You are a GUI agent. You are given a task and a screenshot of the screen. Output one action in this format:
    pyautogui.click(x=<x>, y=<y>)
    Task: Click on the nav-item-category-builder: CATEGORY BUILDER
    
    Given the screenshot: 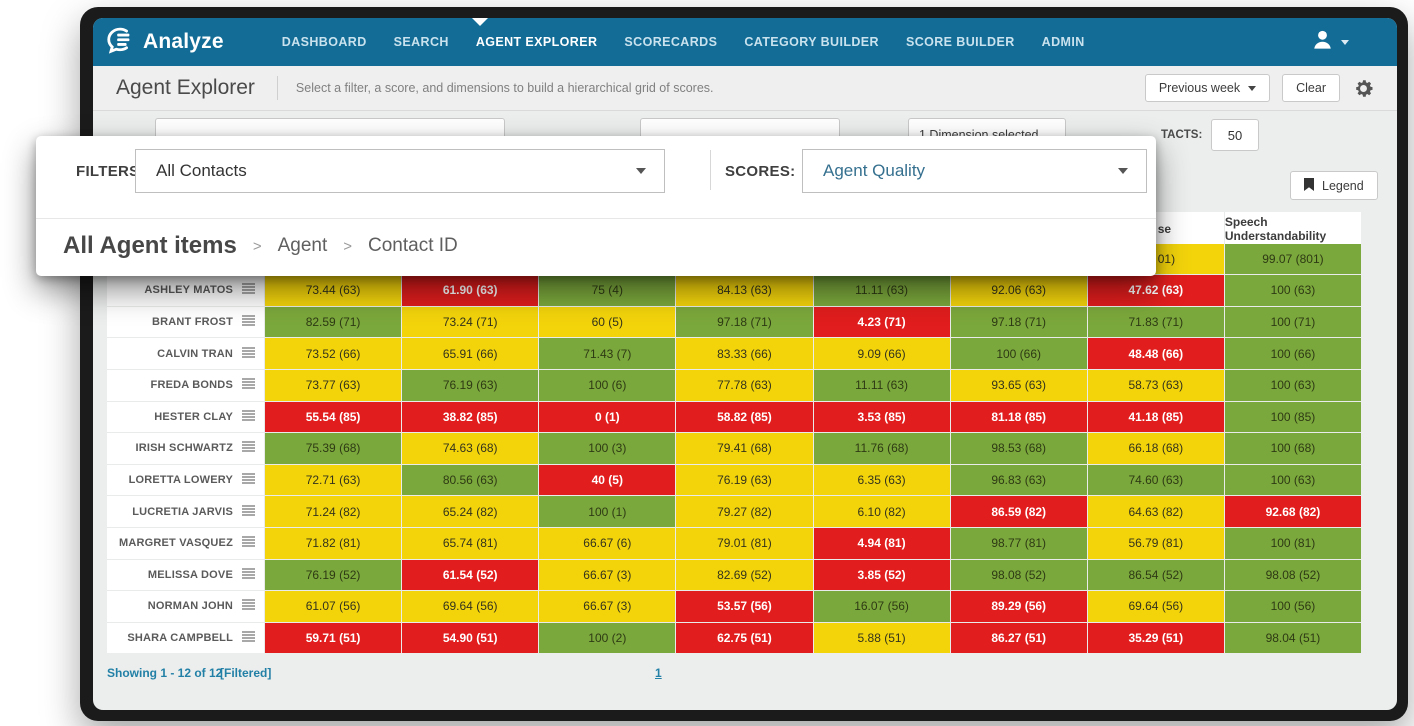 What is the action you would take?
    pyautogui.click(x=811, y=42)
    